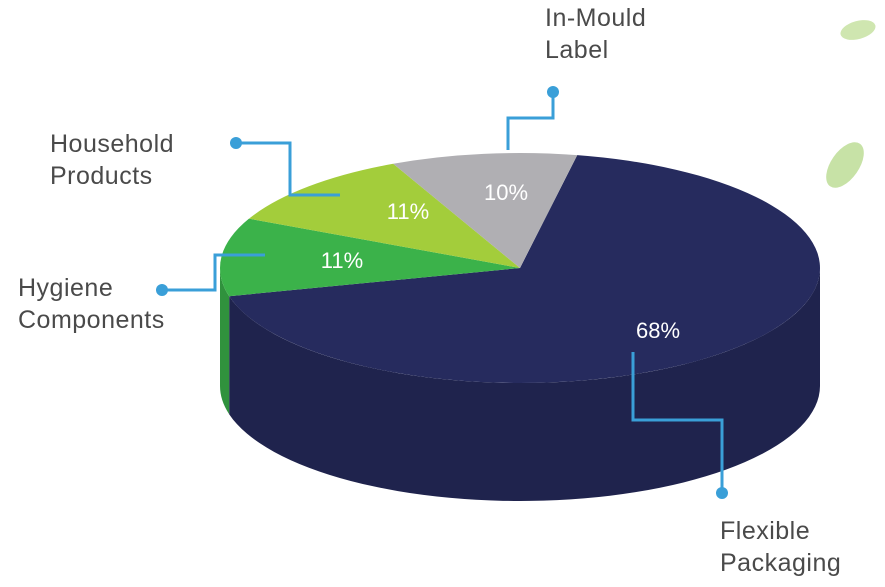 The width and height of the screenshot is (885, 587). Describe the element at coordinates (596, 34) in the screenshot. I see `category-label: In-Mould Label` at that location.